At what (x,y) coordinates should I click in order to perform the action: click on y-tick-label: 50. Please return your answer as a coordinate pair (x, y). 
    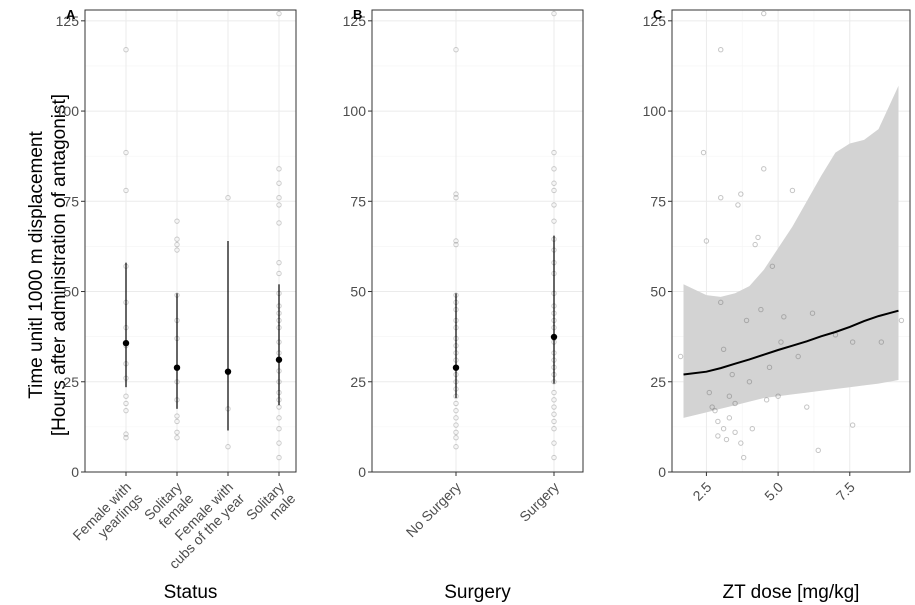
    Looking at the image, I should click on (71, 292).